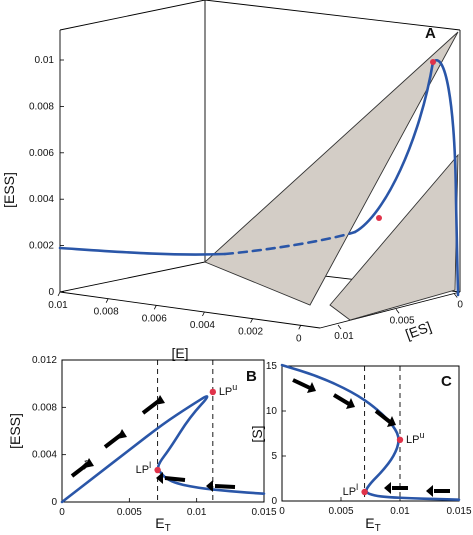 Image resolution: width=473 pixels, height=535 pixels. Describe the element at coordinates (106, 312) in the screenshot. I see `x-tick-label: 0.008` at that location.